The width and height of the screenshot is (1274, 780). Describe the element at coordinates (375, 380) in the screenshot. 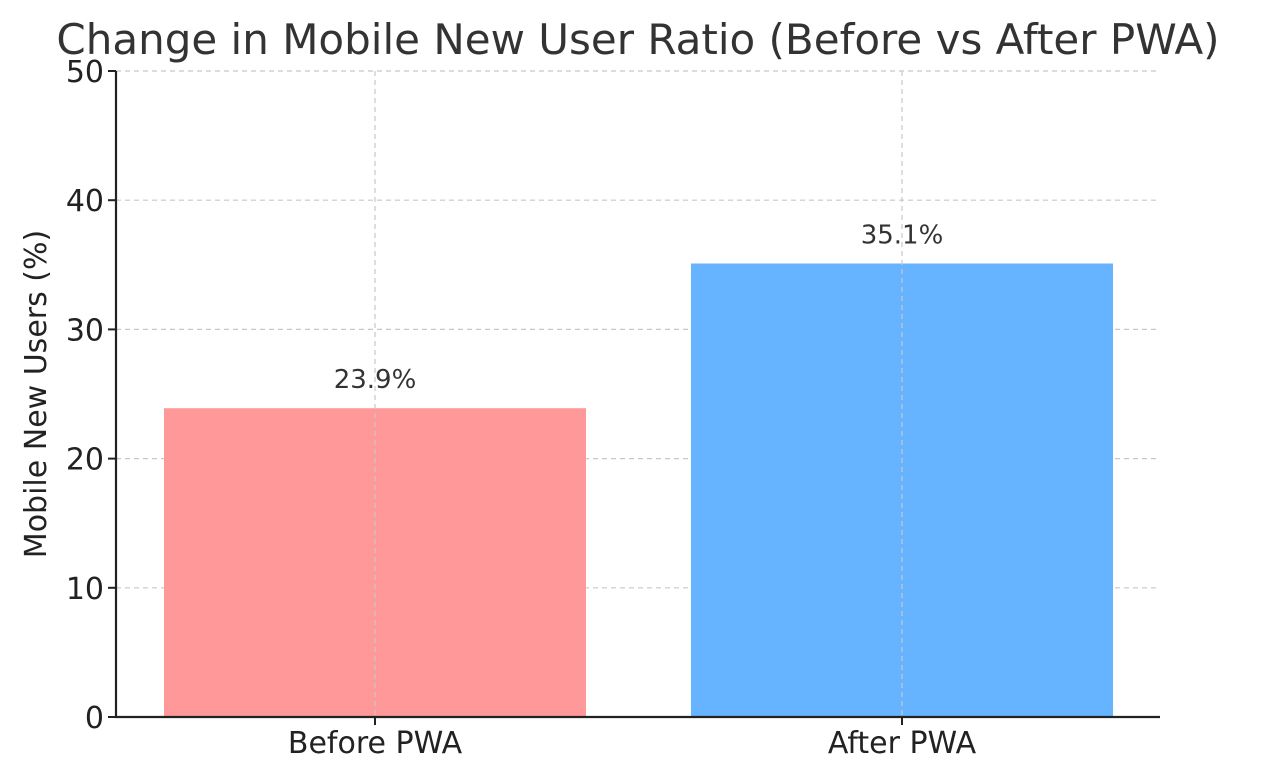

I see `bar-value-label: 23.9%` at that location.